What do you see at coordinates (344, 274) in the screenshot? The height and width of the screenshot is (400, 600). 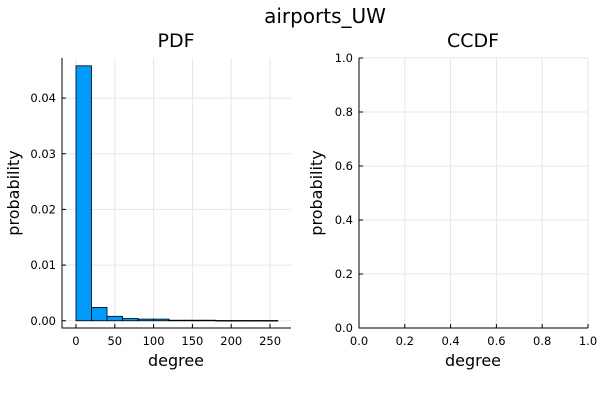 I see `ccdf-ytick-label: 0.2` at bounding box center [344, 274].